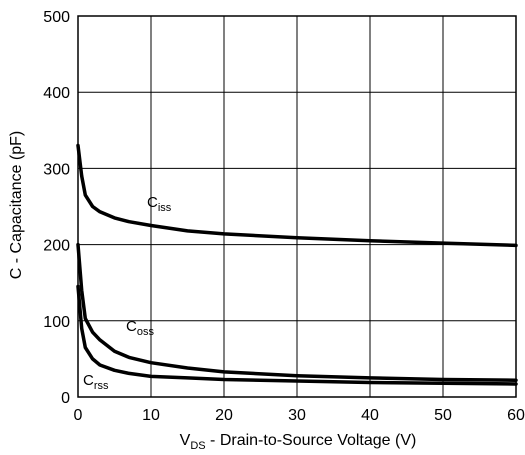  I want to click on x-tick-0: 0, so click(78, 415).